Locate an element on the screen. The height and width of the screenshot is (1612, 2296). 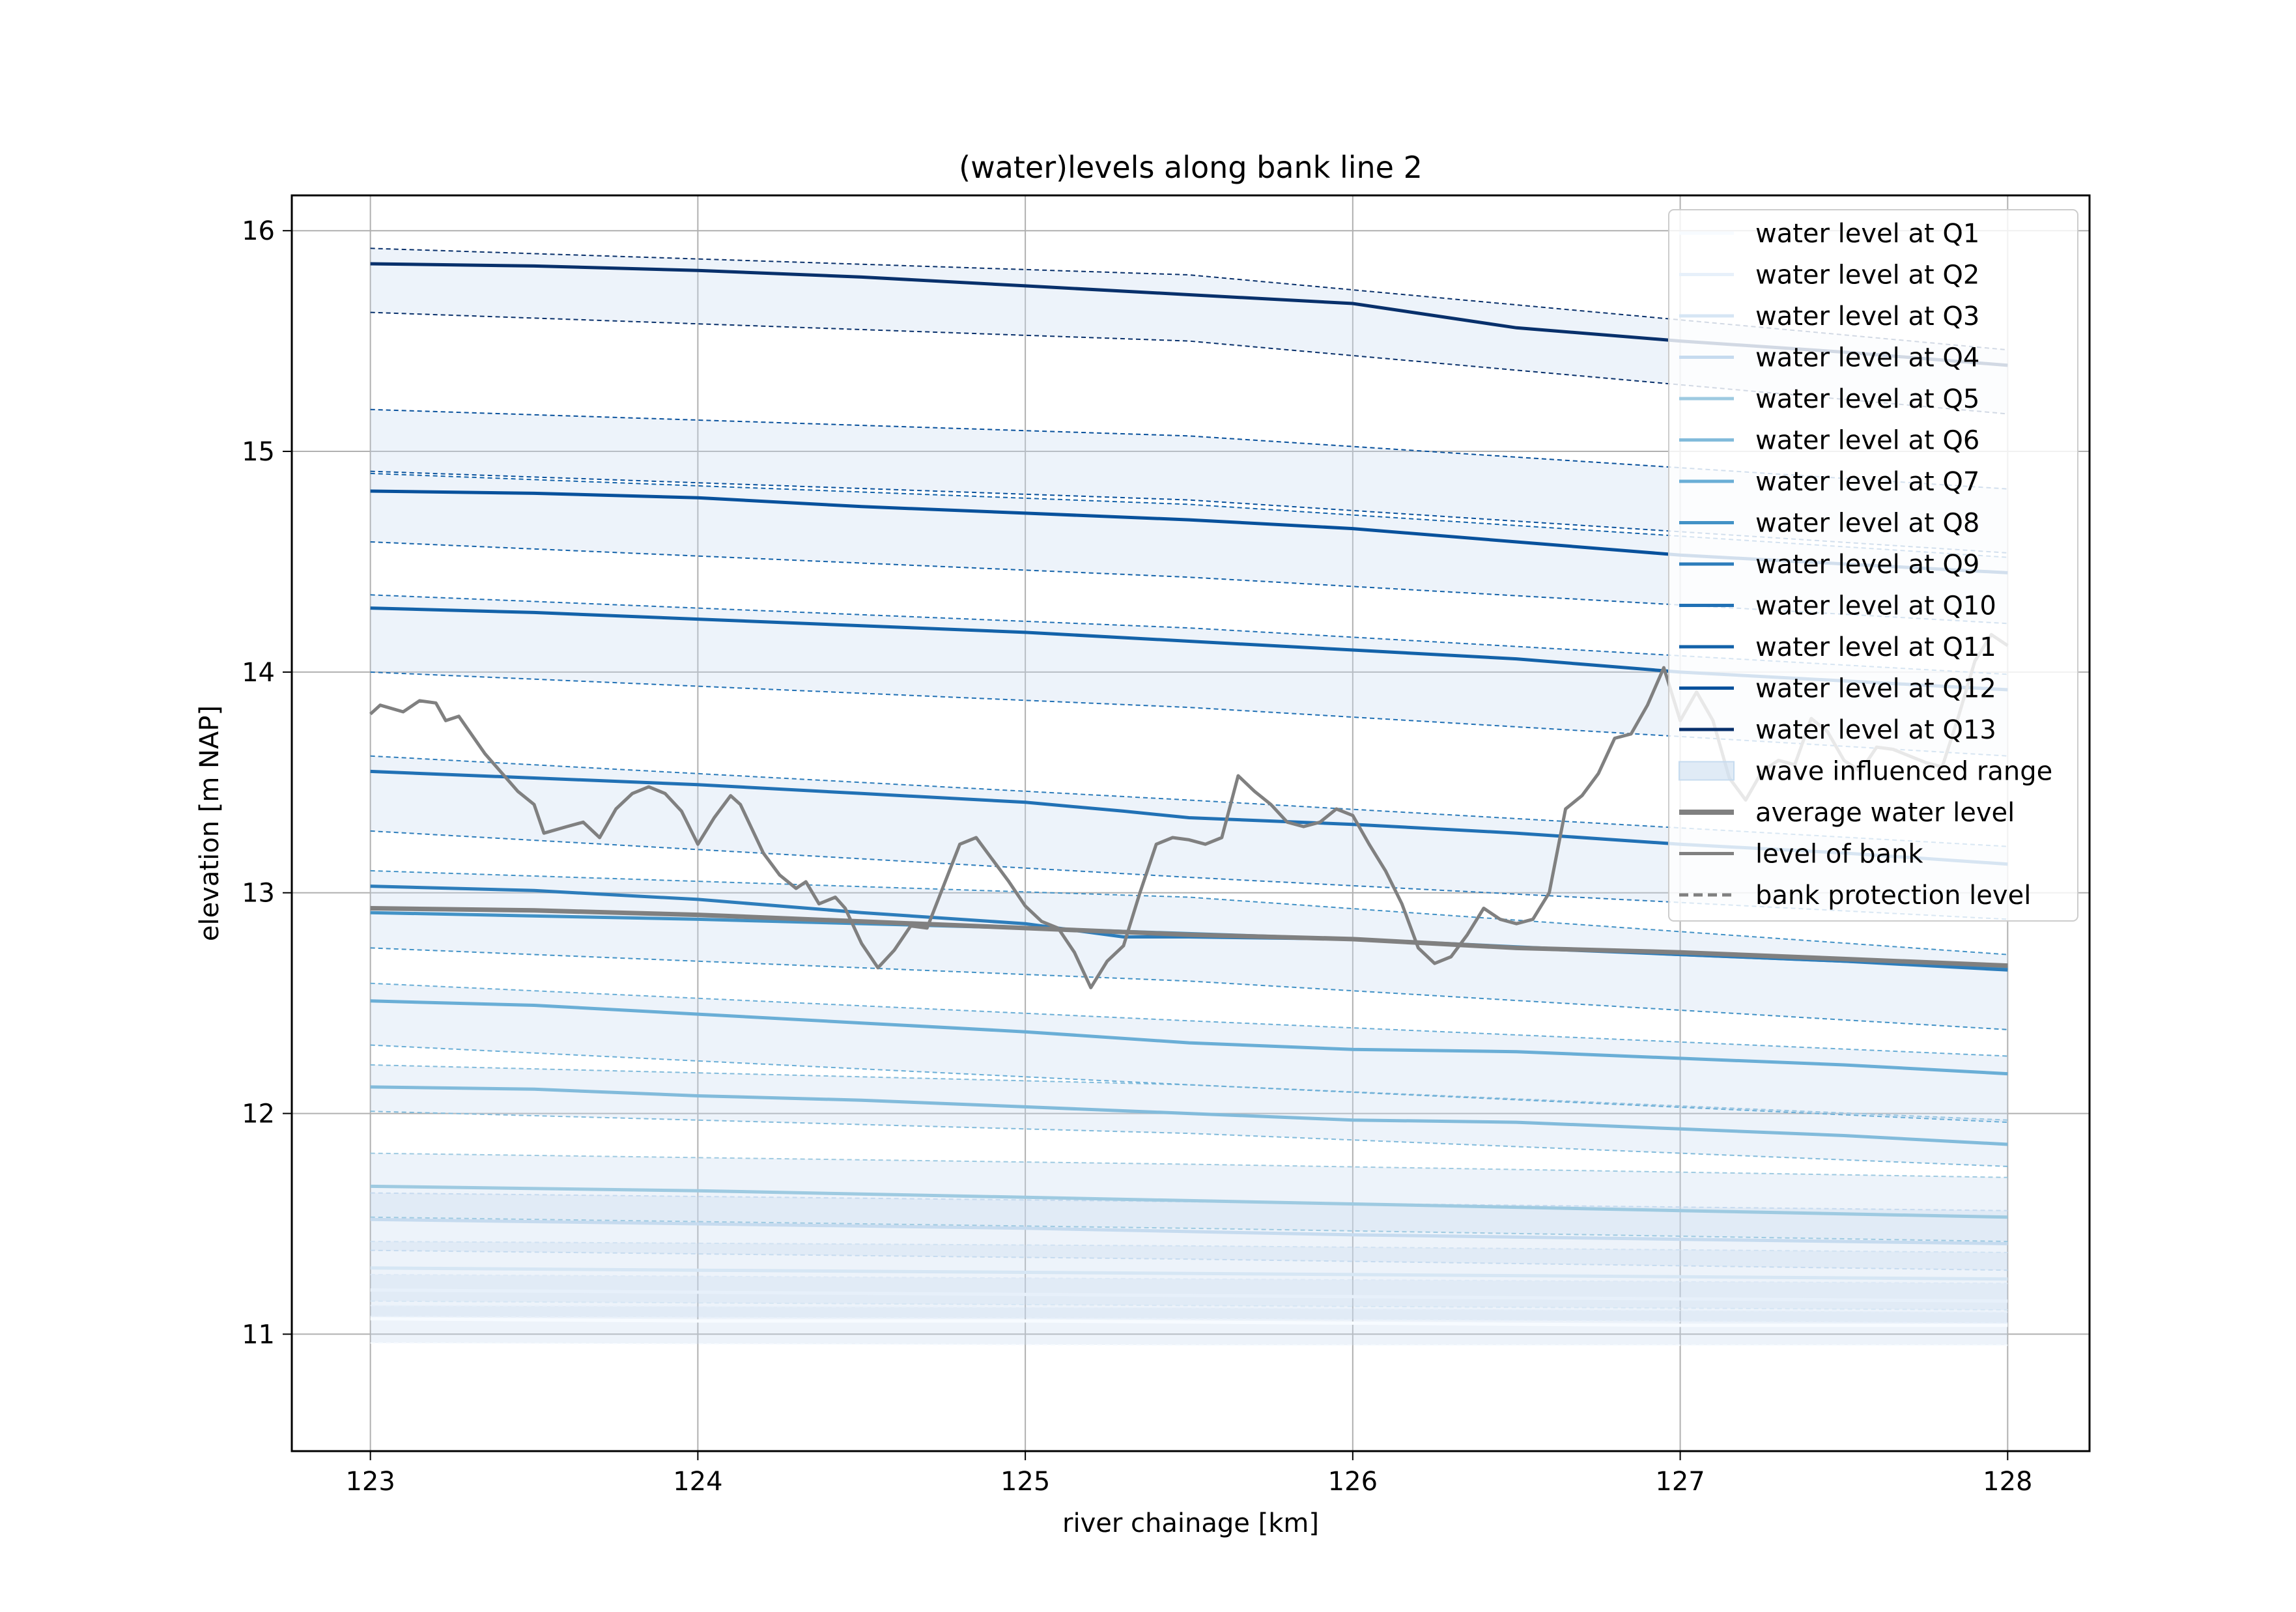
x-tick-label: 128 is located at coordinates (2007, 1482).